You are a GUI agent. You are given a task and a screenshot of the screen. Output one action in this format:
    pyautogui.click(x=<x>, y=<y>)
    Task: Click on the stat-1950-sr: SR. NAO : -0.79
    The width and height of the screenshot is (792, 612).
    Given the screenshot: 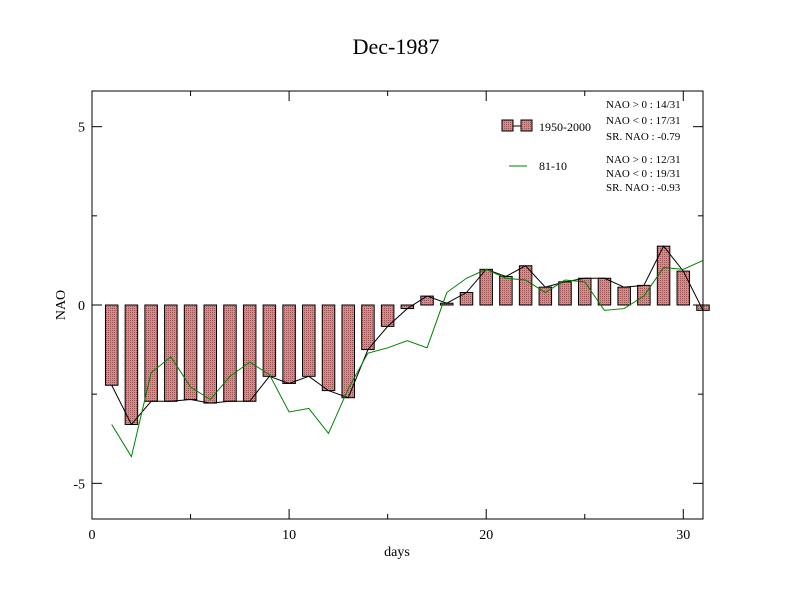 What is the action you would take?
    pyautogui.click(x=643, y=137)
    